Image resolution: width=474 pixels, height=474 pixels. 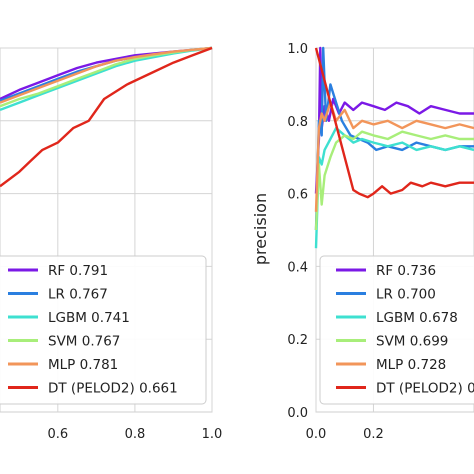 What do you see at coordinates (113, 389) in the screenshot?
I see `roc-legend-label: DT (PELOD2) 0.661` at bounding box center [113, 389].